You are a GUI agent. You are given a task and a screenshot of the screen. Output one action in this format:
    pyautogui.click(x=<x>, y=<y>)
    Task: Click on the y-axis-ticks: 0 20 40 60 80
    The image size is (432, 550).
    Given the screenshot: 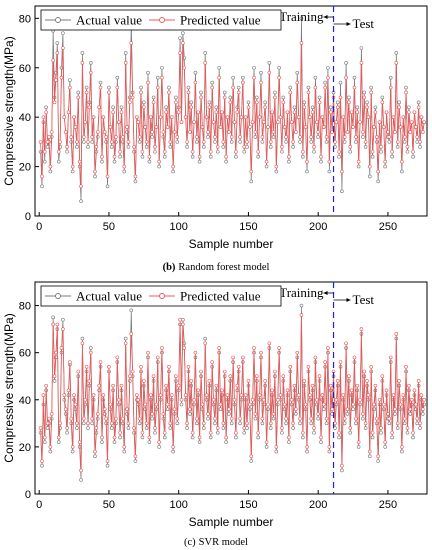 What is the action you would take?
    pyautogui.click(x=29, y=118)
    